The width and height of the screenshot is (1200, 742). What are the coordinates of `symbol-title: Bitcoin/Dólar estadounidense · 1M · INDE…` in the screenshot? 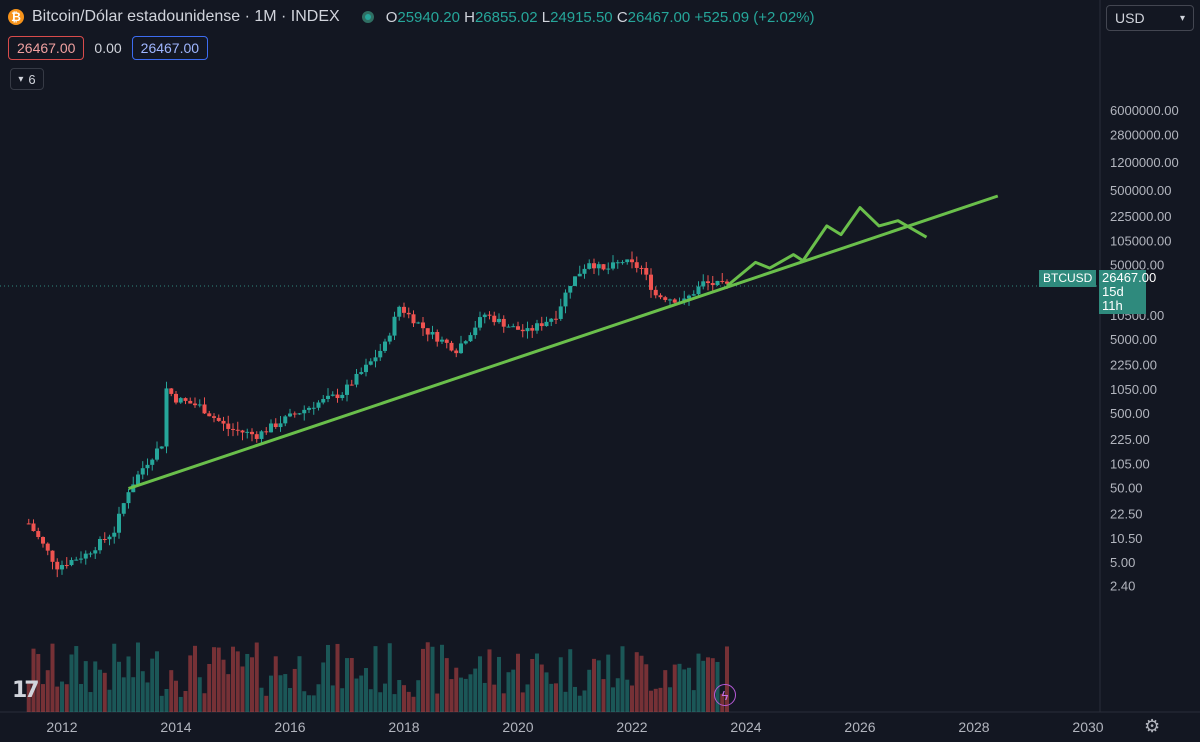 It's located at (186, 16).